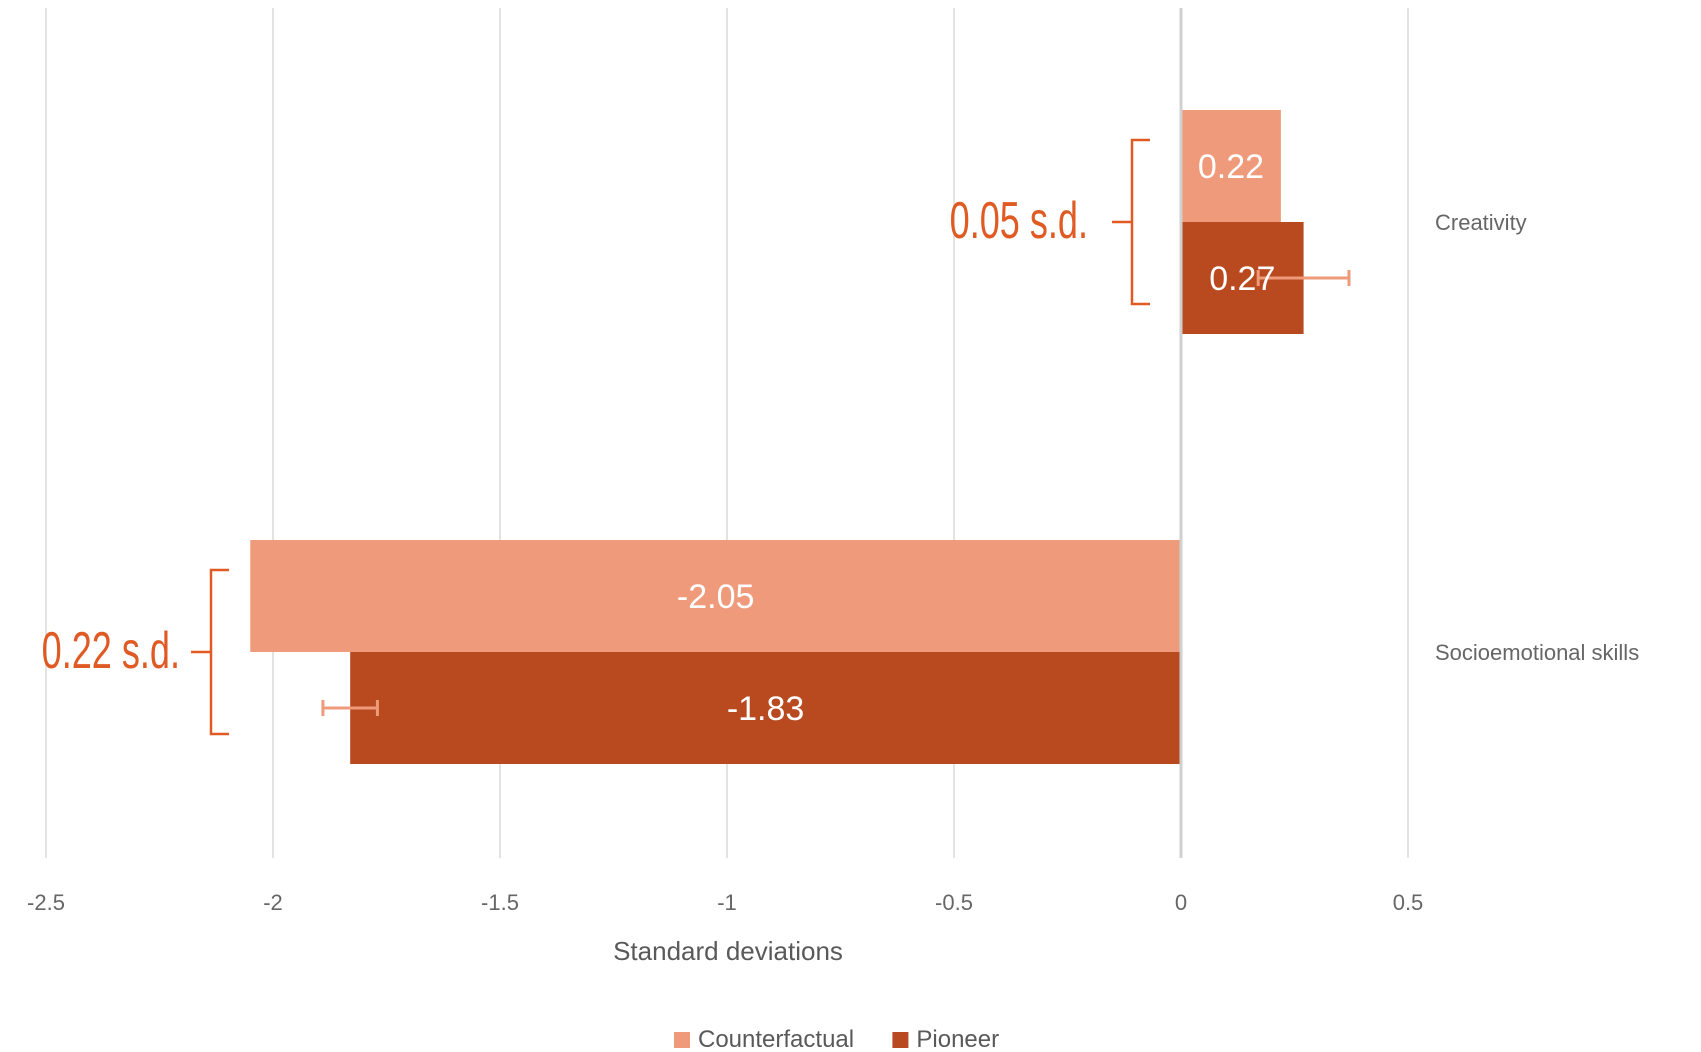  Describe the element at coordinates (1181, 902) in the screenshot. I see `x-tick-label: 0` at that location.